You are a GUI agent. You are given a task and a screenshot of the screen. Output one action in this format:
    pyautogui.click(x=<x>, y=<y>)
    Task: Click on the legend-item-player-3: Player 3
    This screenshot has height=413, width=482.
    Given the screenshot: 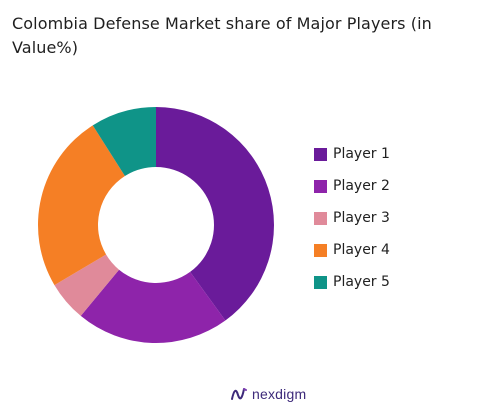 What is the action you would take?
    pyautogui.click(x=352, y=218)
    